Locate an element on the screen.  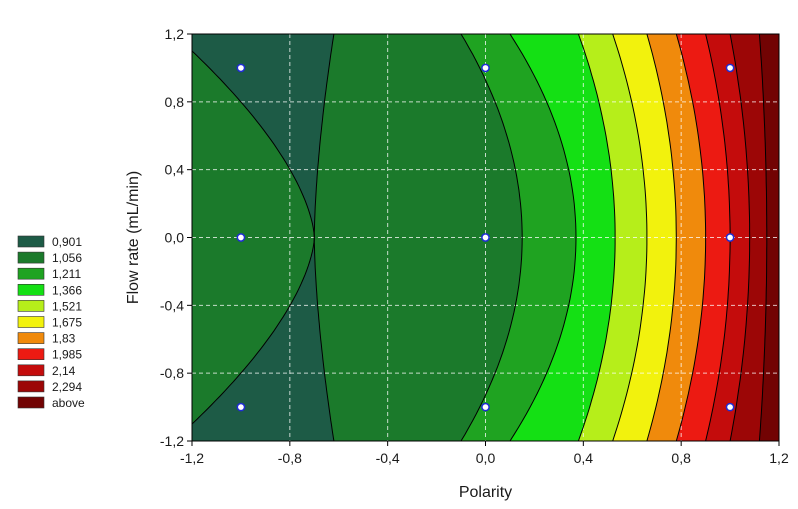
x-tick-label: -0,8 is located at coordinates (290, 458).